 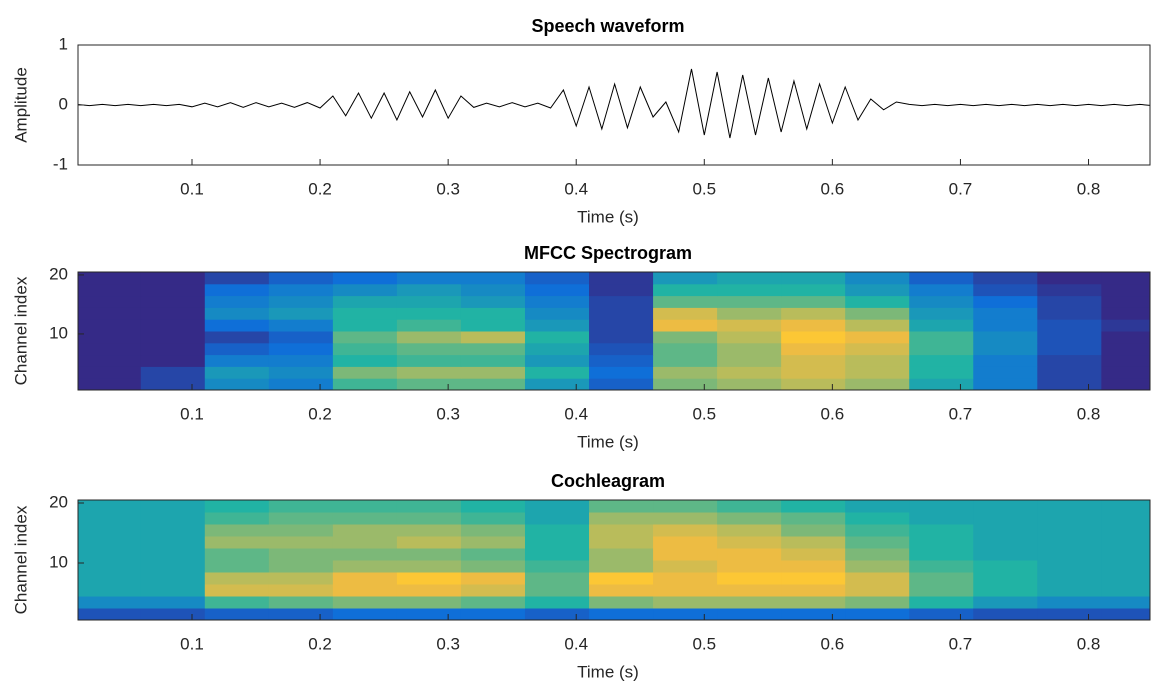 What do you see at coordinates (20, 105) in the screenshot?
I see `y-axis-label: Amplitude` at bounding box center [20, 105].